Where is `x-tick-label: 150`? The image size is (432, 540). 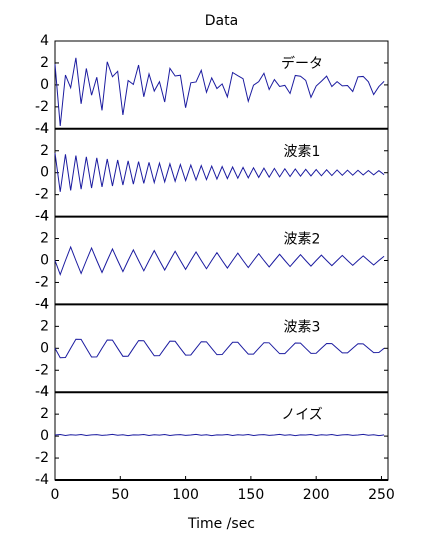 x-tick-label: 150 is located at coordinates (251, 495).